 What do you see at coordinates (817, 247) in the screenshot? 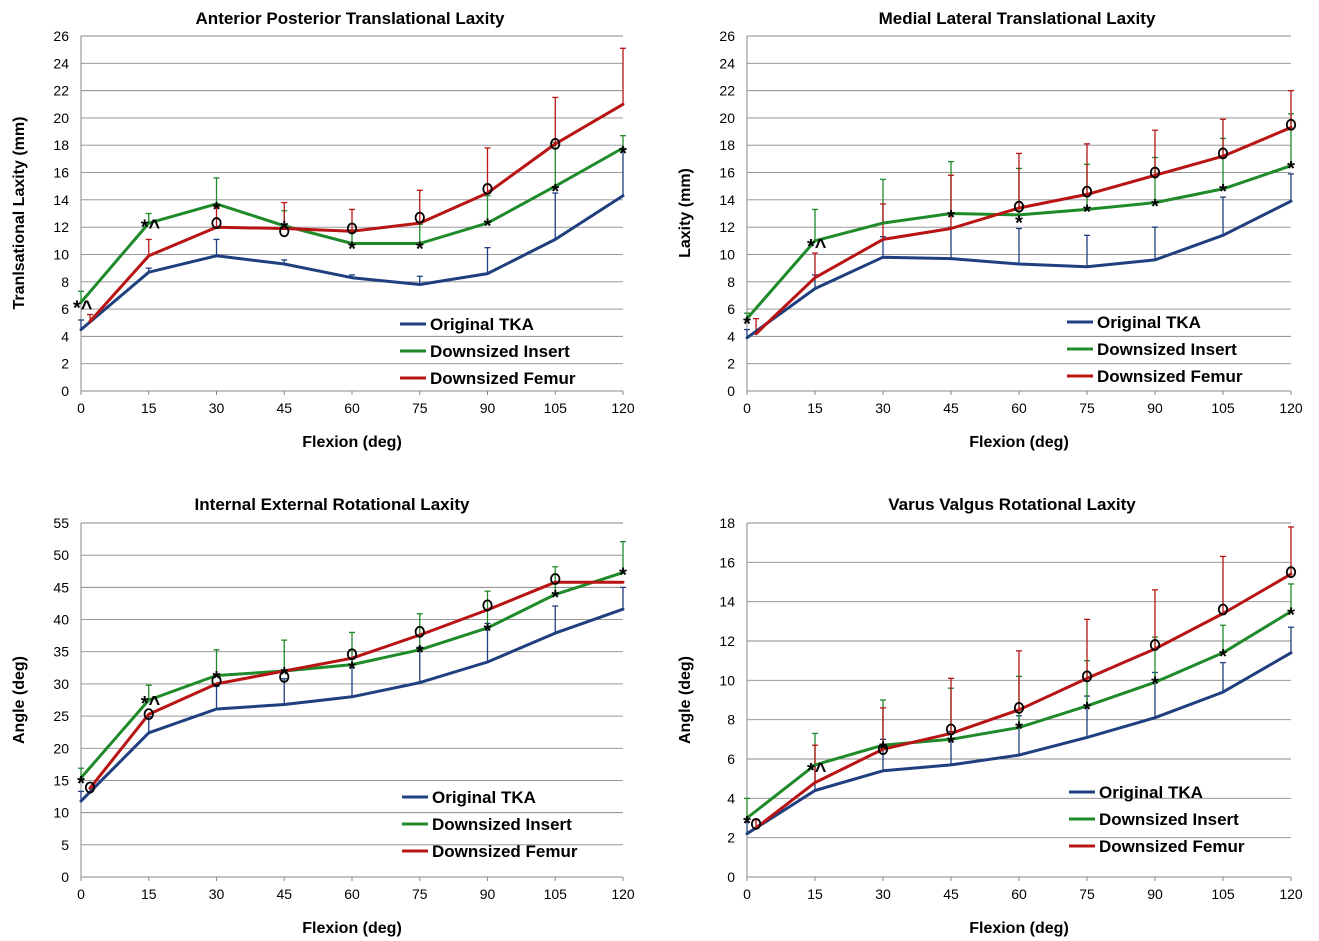
I see `annotation-text-marker: *^` at bounding box center [817, 247].